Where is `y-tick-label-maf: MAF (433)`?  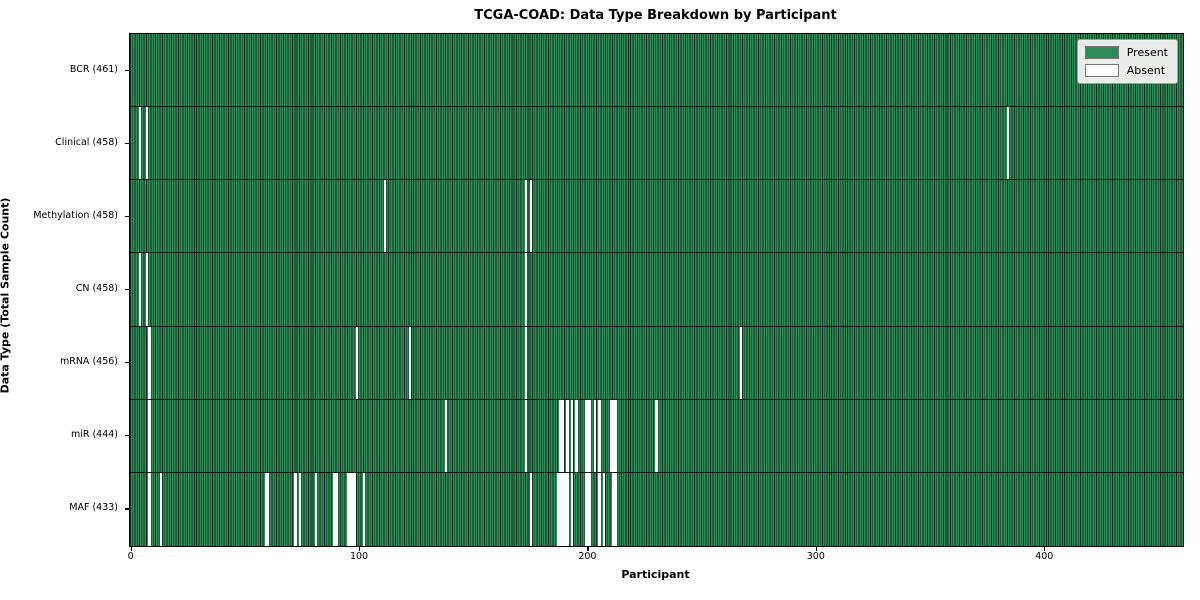
y-tick-label-maf: MAF (433) is located at coordinates (93, 508).